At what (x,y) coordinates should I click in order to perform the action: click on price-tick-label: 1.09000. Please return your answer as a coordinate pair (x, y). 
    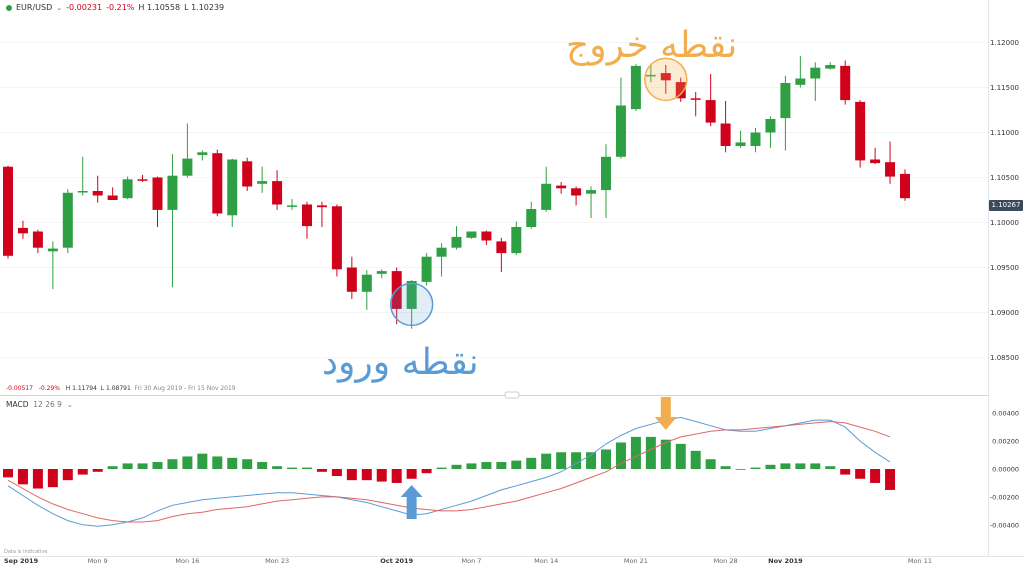
    Looking at the image, I should click on (1004, 313).